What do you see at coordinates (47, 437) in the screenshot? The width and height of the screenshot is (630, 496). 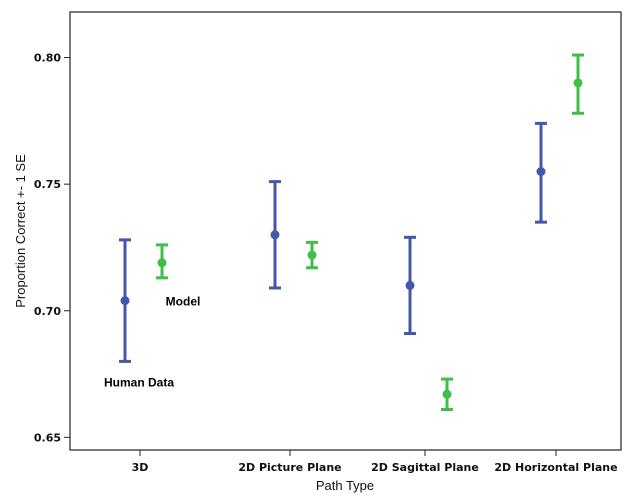 I see `y-tick-label: 0.65` at bounding box center [47, 437].